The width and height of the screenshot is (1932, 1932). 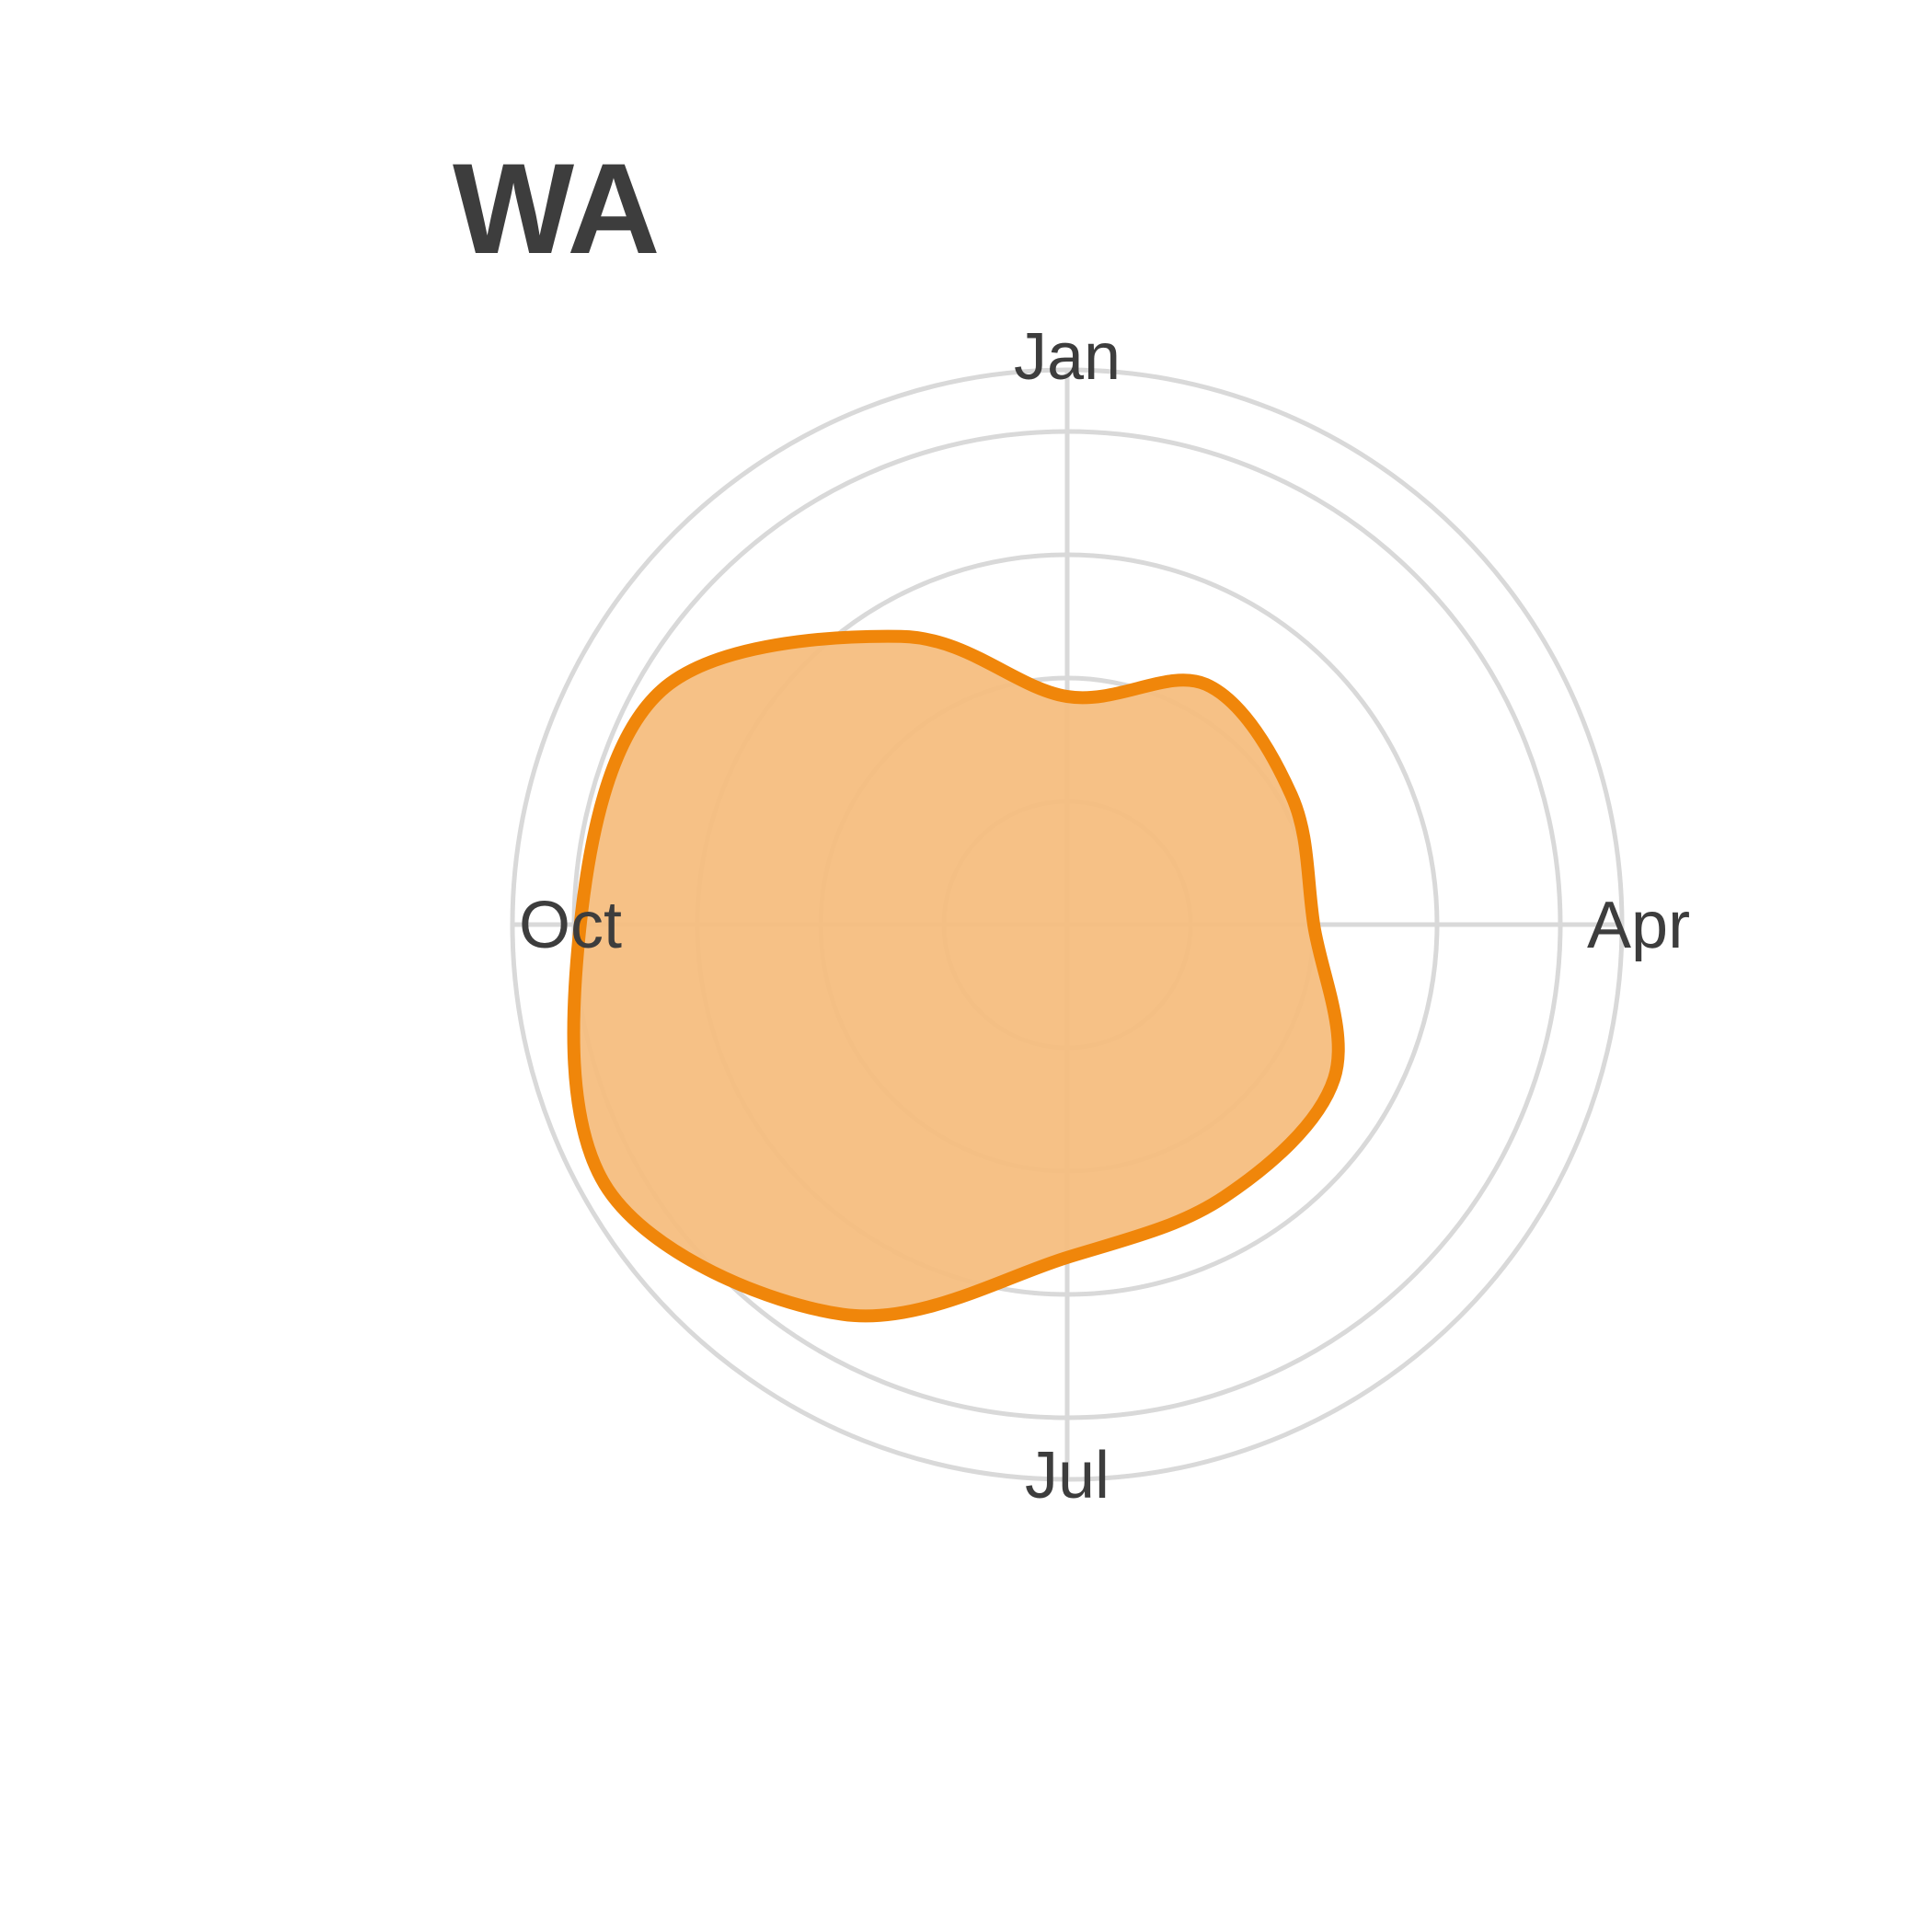 I want to click on series-line, so click(x=956, y=976).